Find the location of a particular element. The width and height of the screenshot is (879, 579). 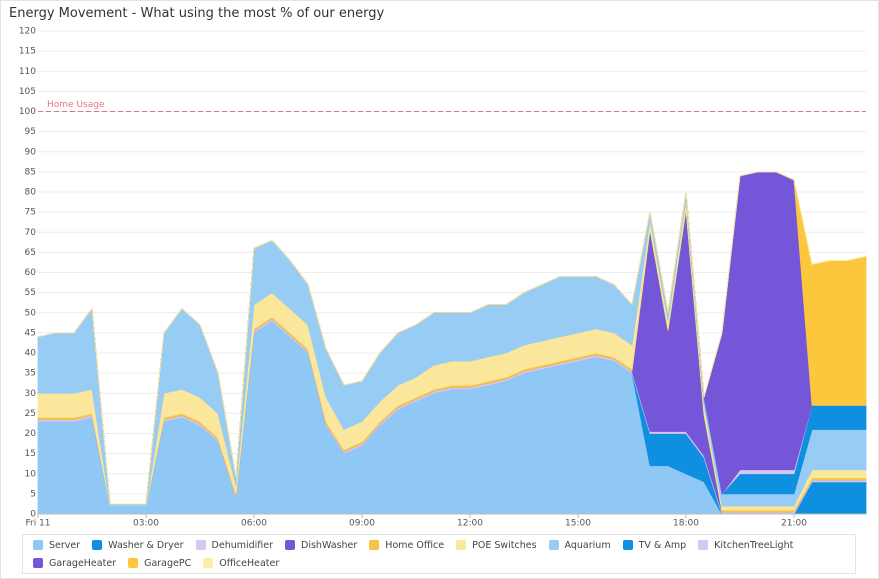

legend-item: KitchenTreeLight is located at coordinates (745, 545).